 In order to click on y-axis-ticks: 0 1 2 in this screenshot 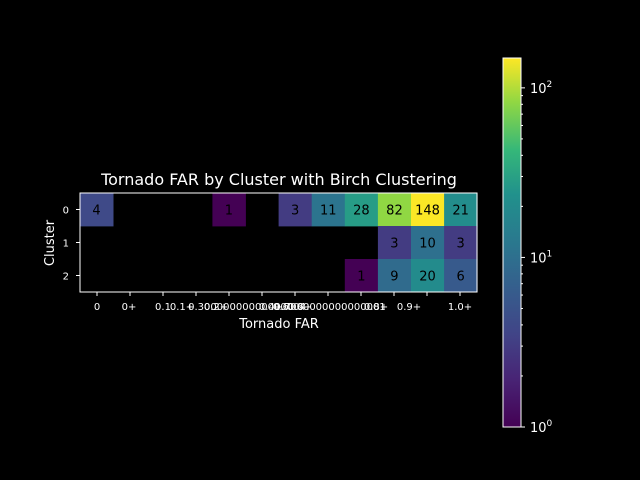, I will do `click(71, 244)`.